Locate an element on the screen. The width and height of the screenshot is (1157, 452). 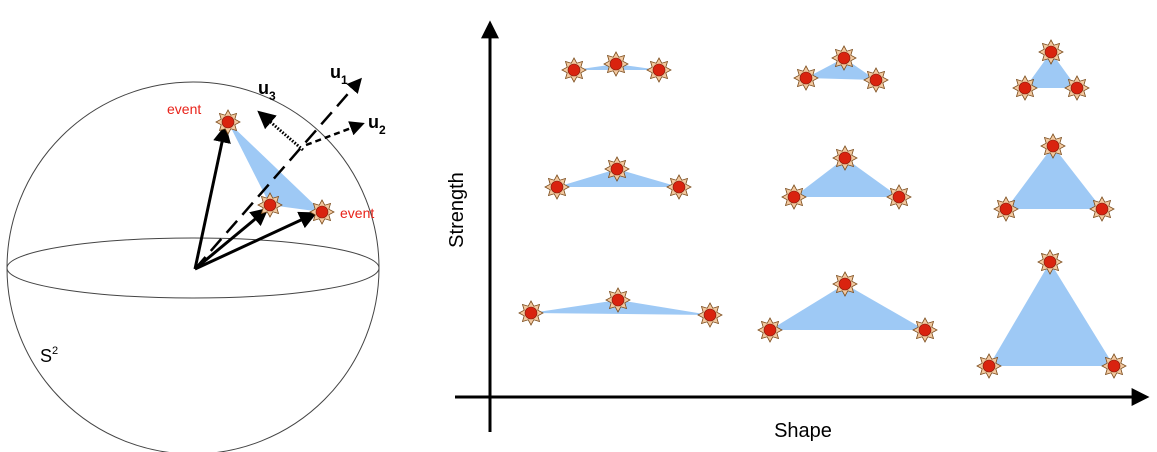
triangle-r3-c3 is located at coordinates (1051, 314).